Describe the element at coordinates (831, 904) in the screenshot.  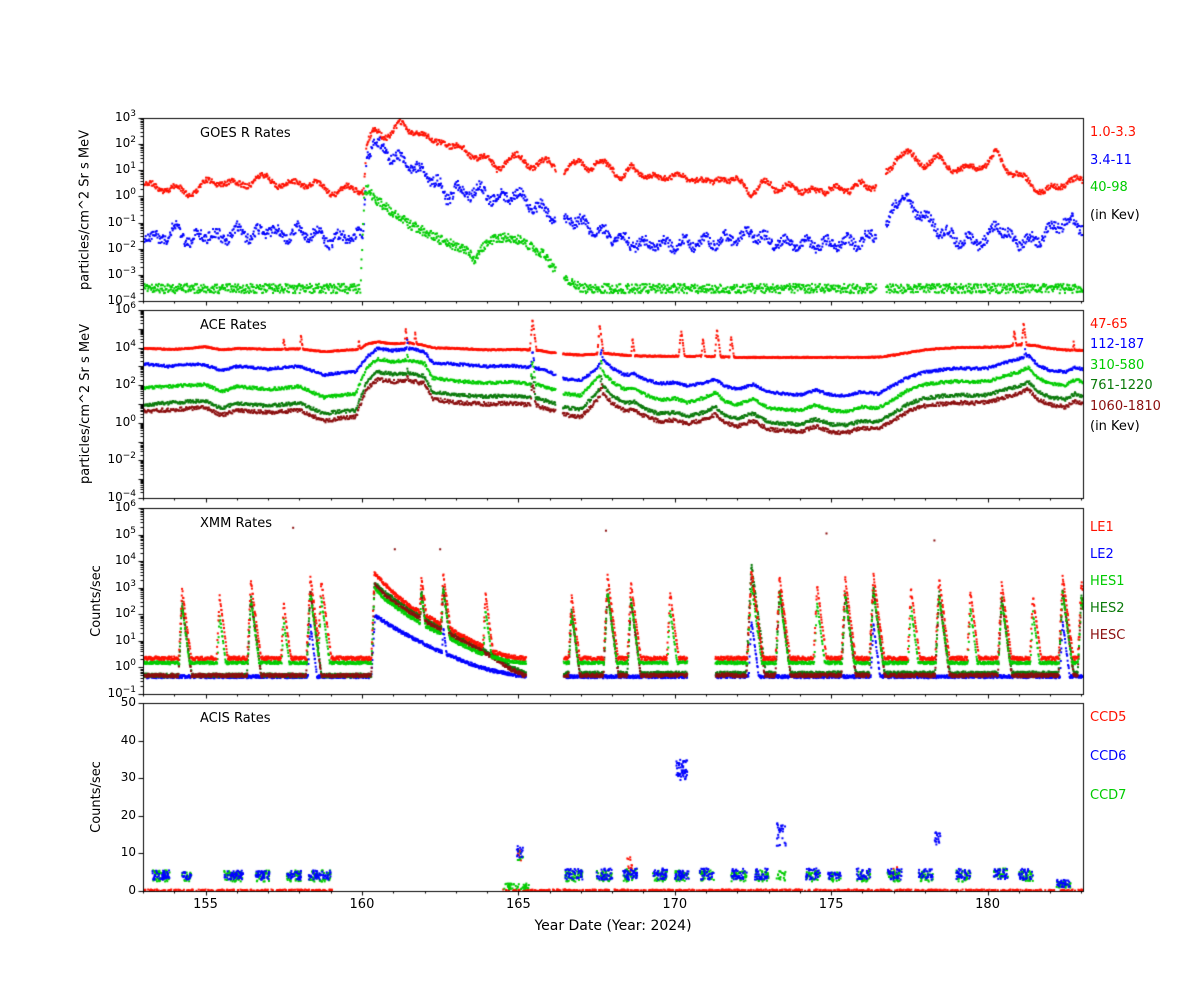
I see `x-tick-label: 175` at that location.